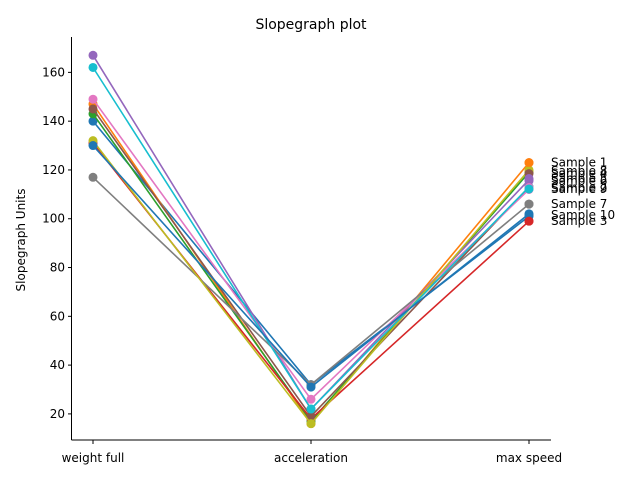 The height and width of the screenshot is (480, 640). What do you see at coordinates (57, 316) in the screenshot?
I see `y-tick-label: 60` at bounding box center [57, 316].